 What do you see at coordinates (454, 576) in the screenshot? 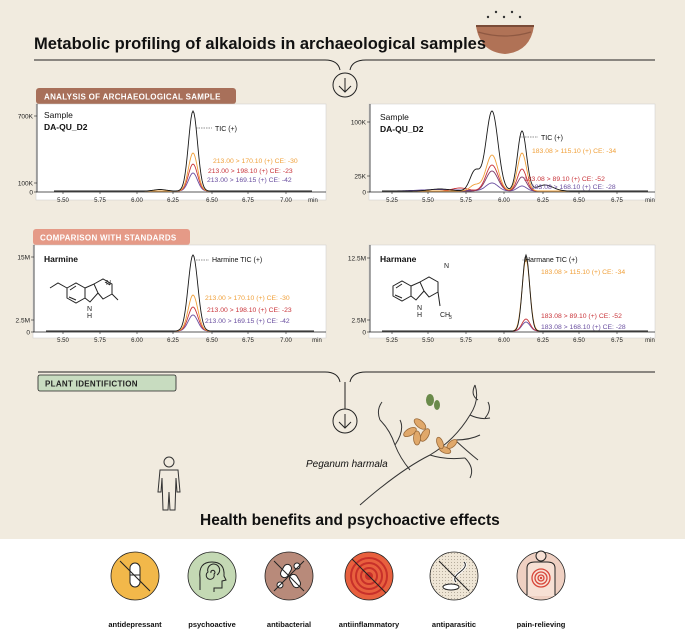
I see `parasite-crossed-icon` at bounding box center [454, 576].